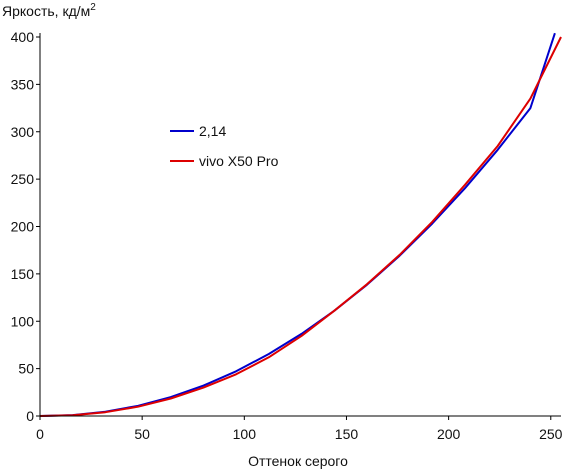  What do you see at coordinates (298, 461) in the screenshot?
I see `x-axis-title: Оттенок серого` at bounding box center [298, 461].